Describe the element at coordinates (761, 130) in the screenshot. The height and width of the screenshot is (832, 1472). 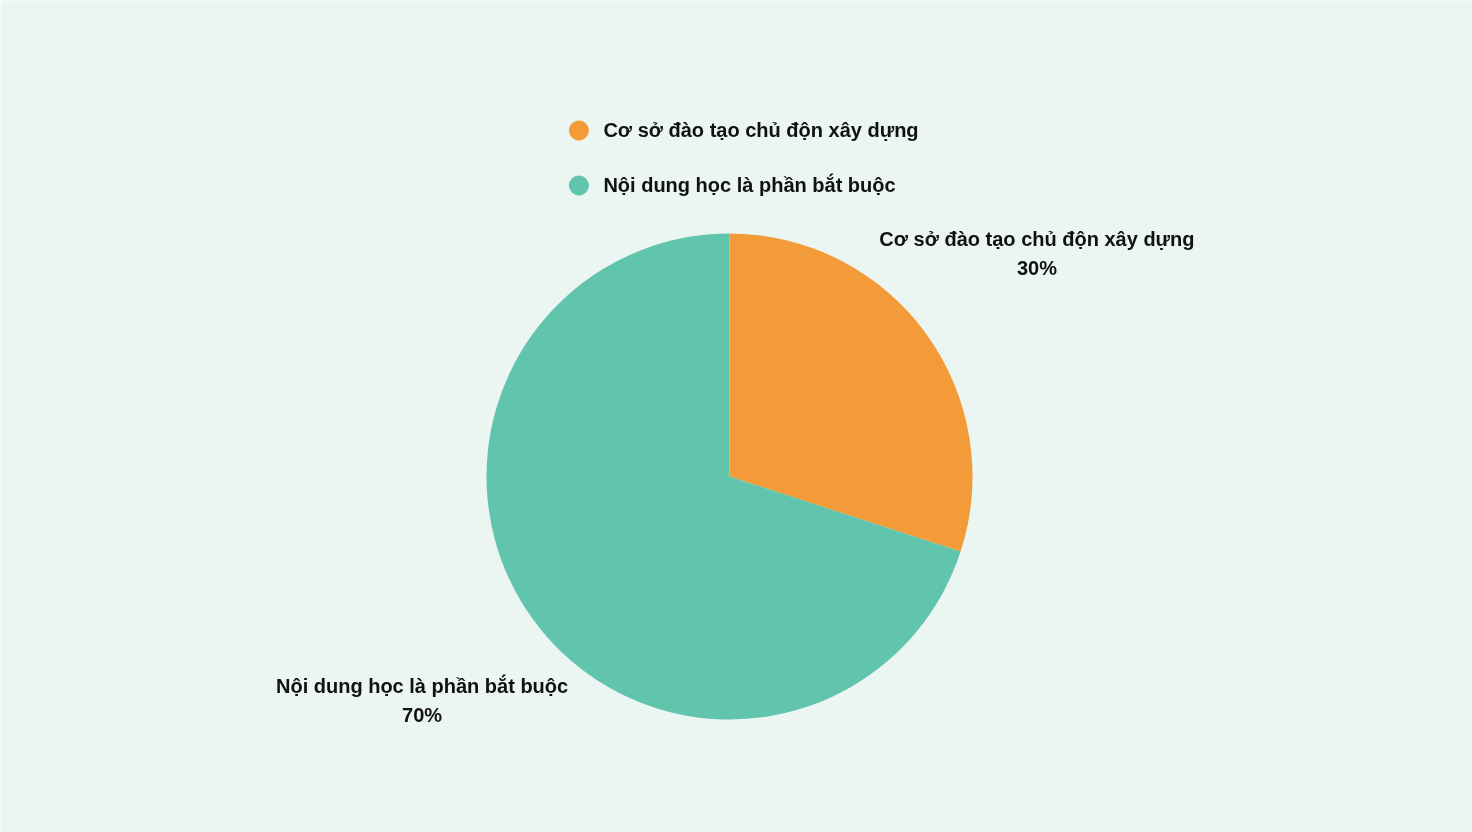
I see `legend-label: Cơ sở đào tạo chủ độn xây dựng` at that location.